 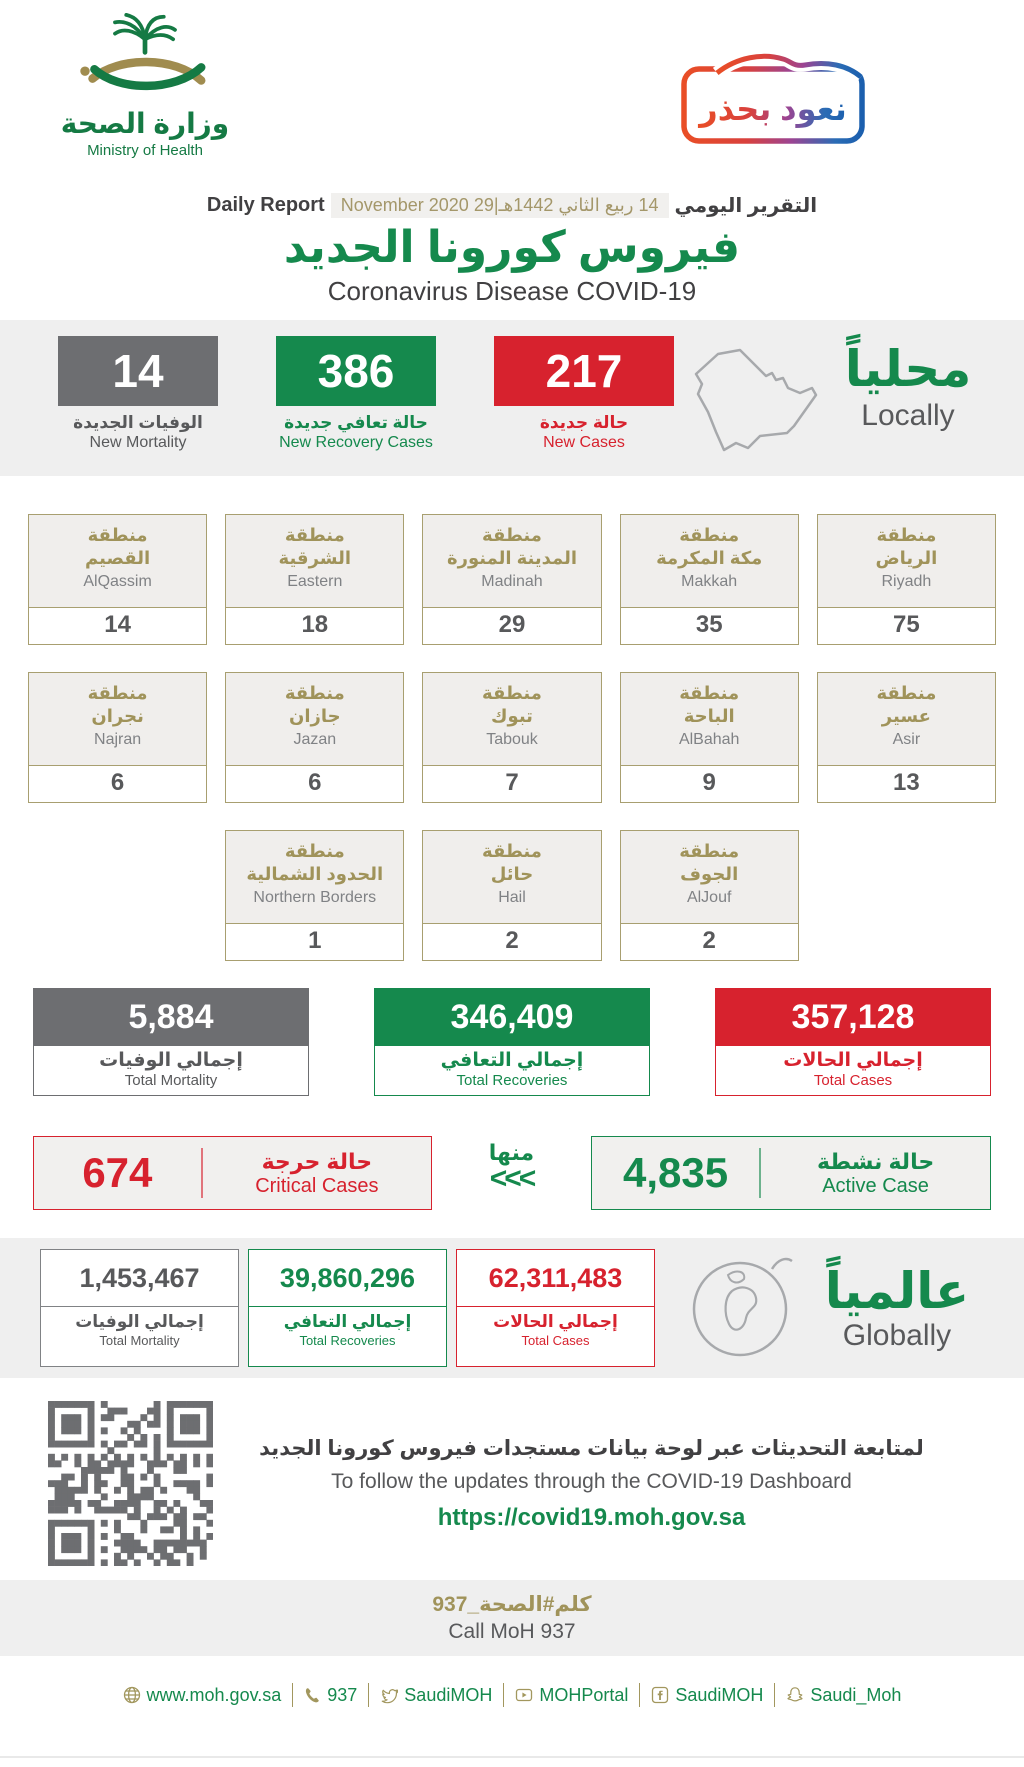 I want to click on total-recoveries-label-ar: إجمالي التعافي, so click(x=512, y=1060).